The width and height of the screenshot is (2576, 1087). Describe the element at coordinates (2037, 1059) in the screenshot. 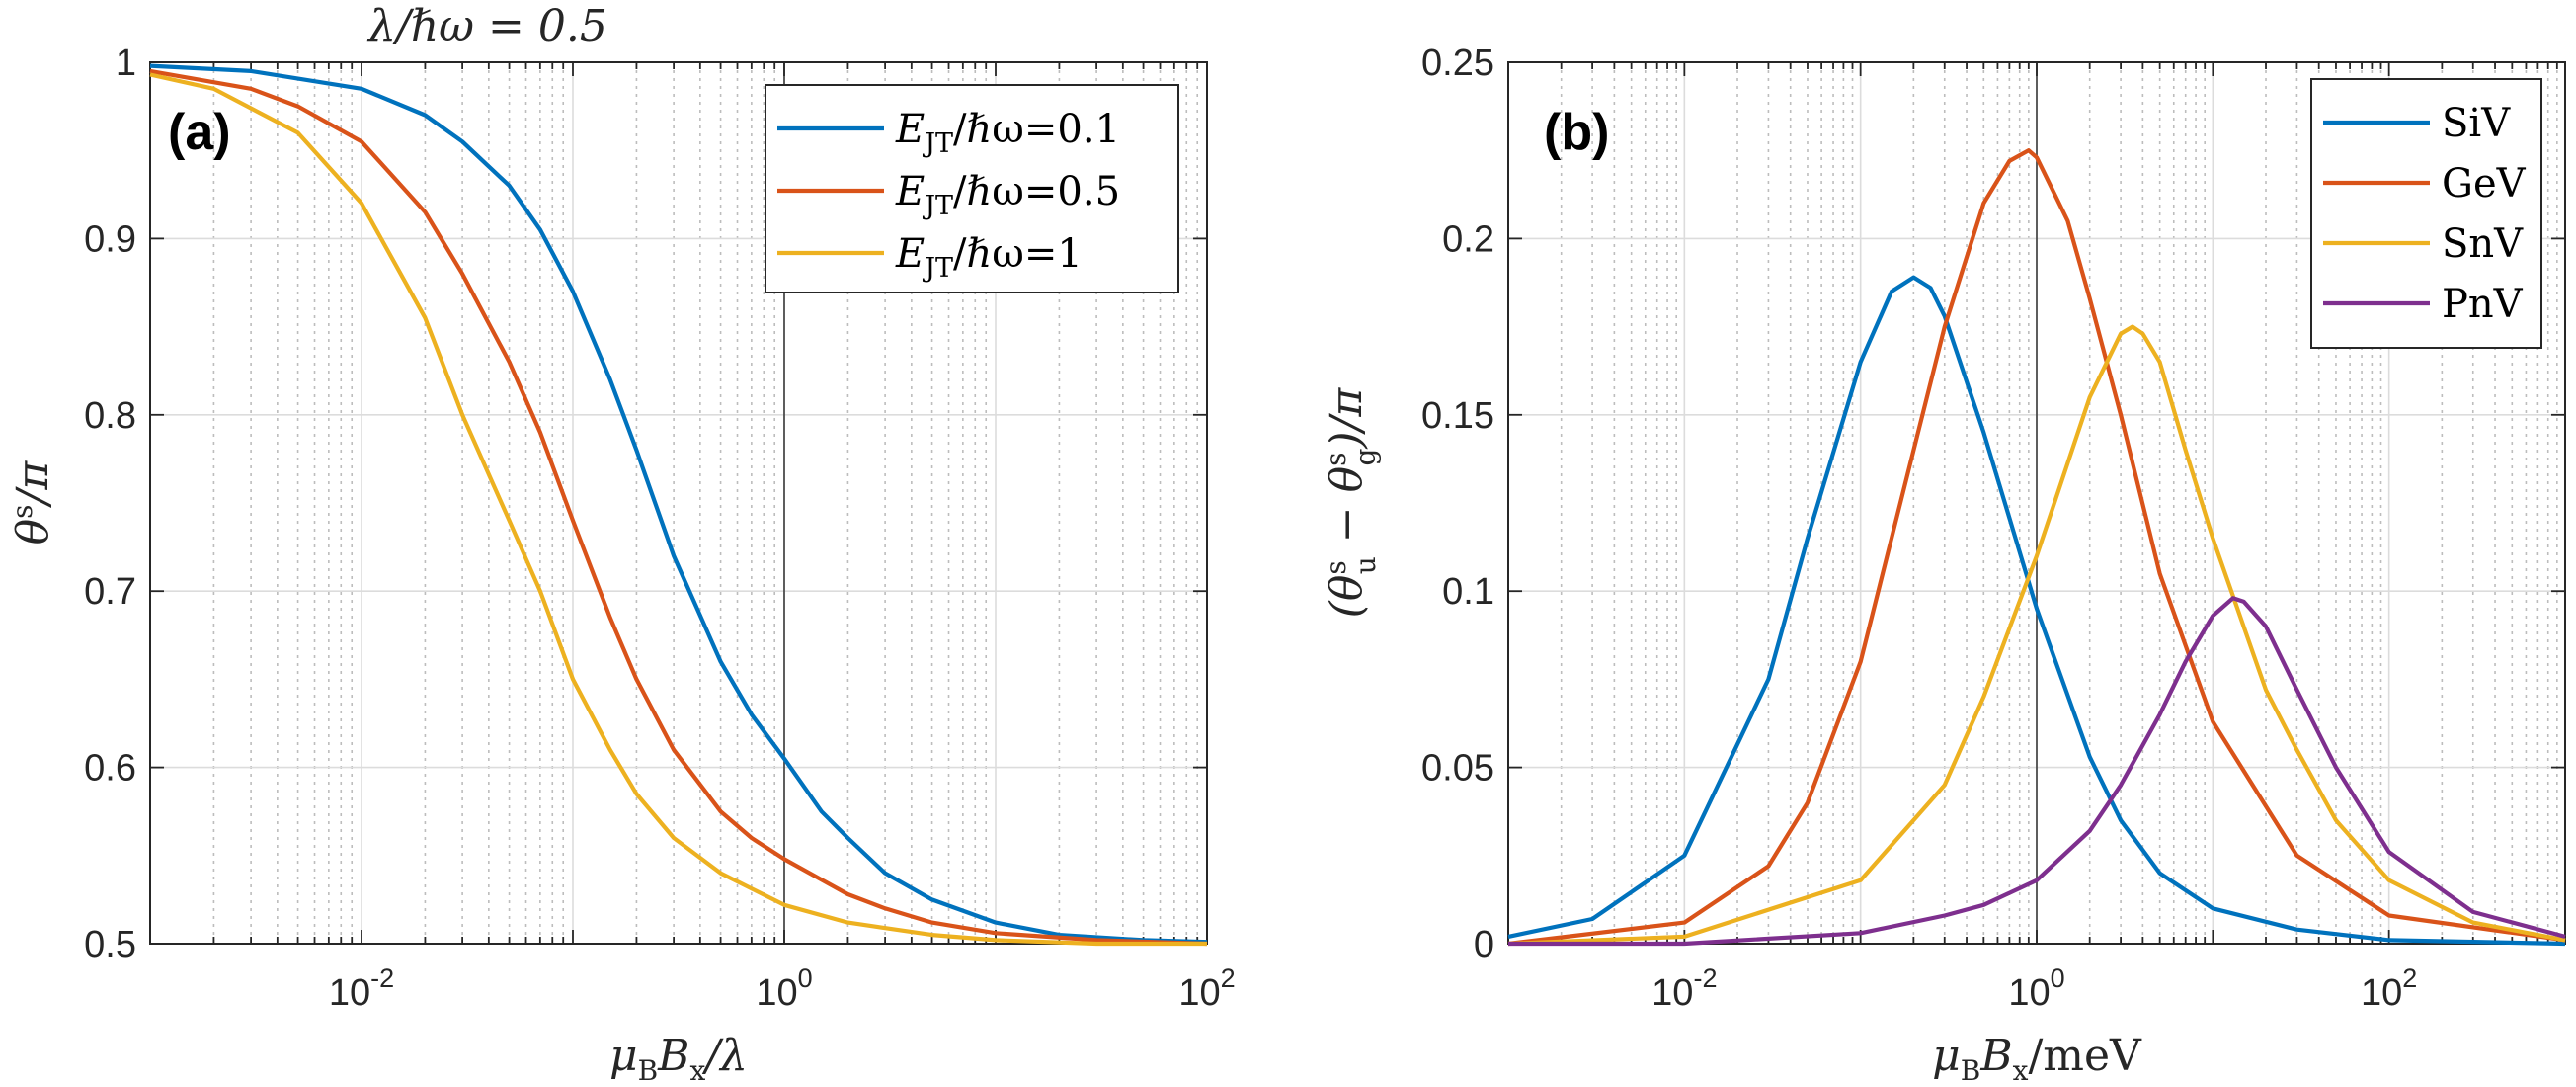

I see `x-axis-label: μBBx/meV` at that location.